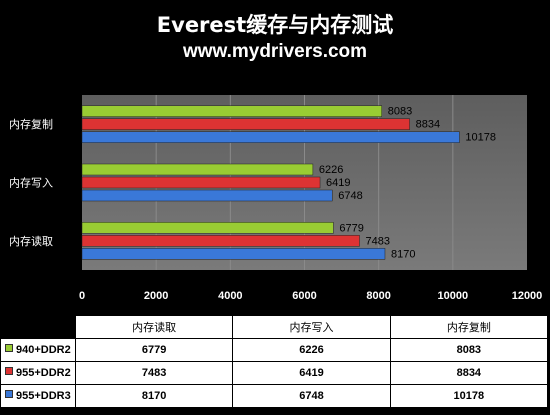 This screenshot has width=550, height=415. Describe the element at coordinates (400, 112) in the screenshot. I see `data-label: 8083` at that location.